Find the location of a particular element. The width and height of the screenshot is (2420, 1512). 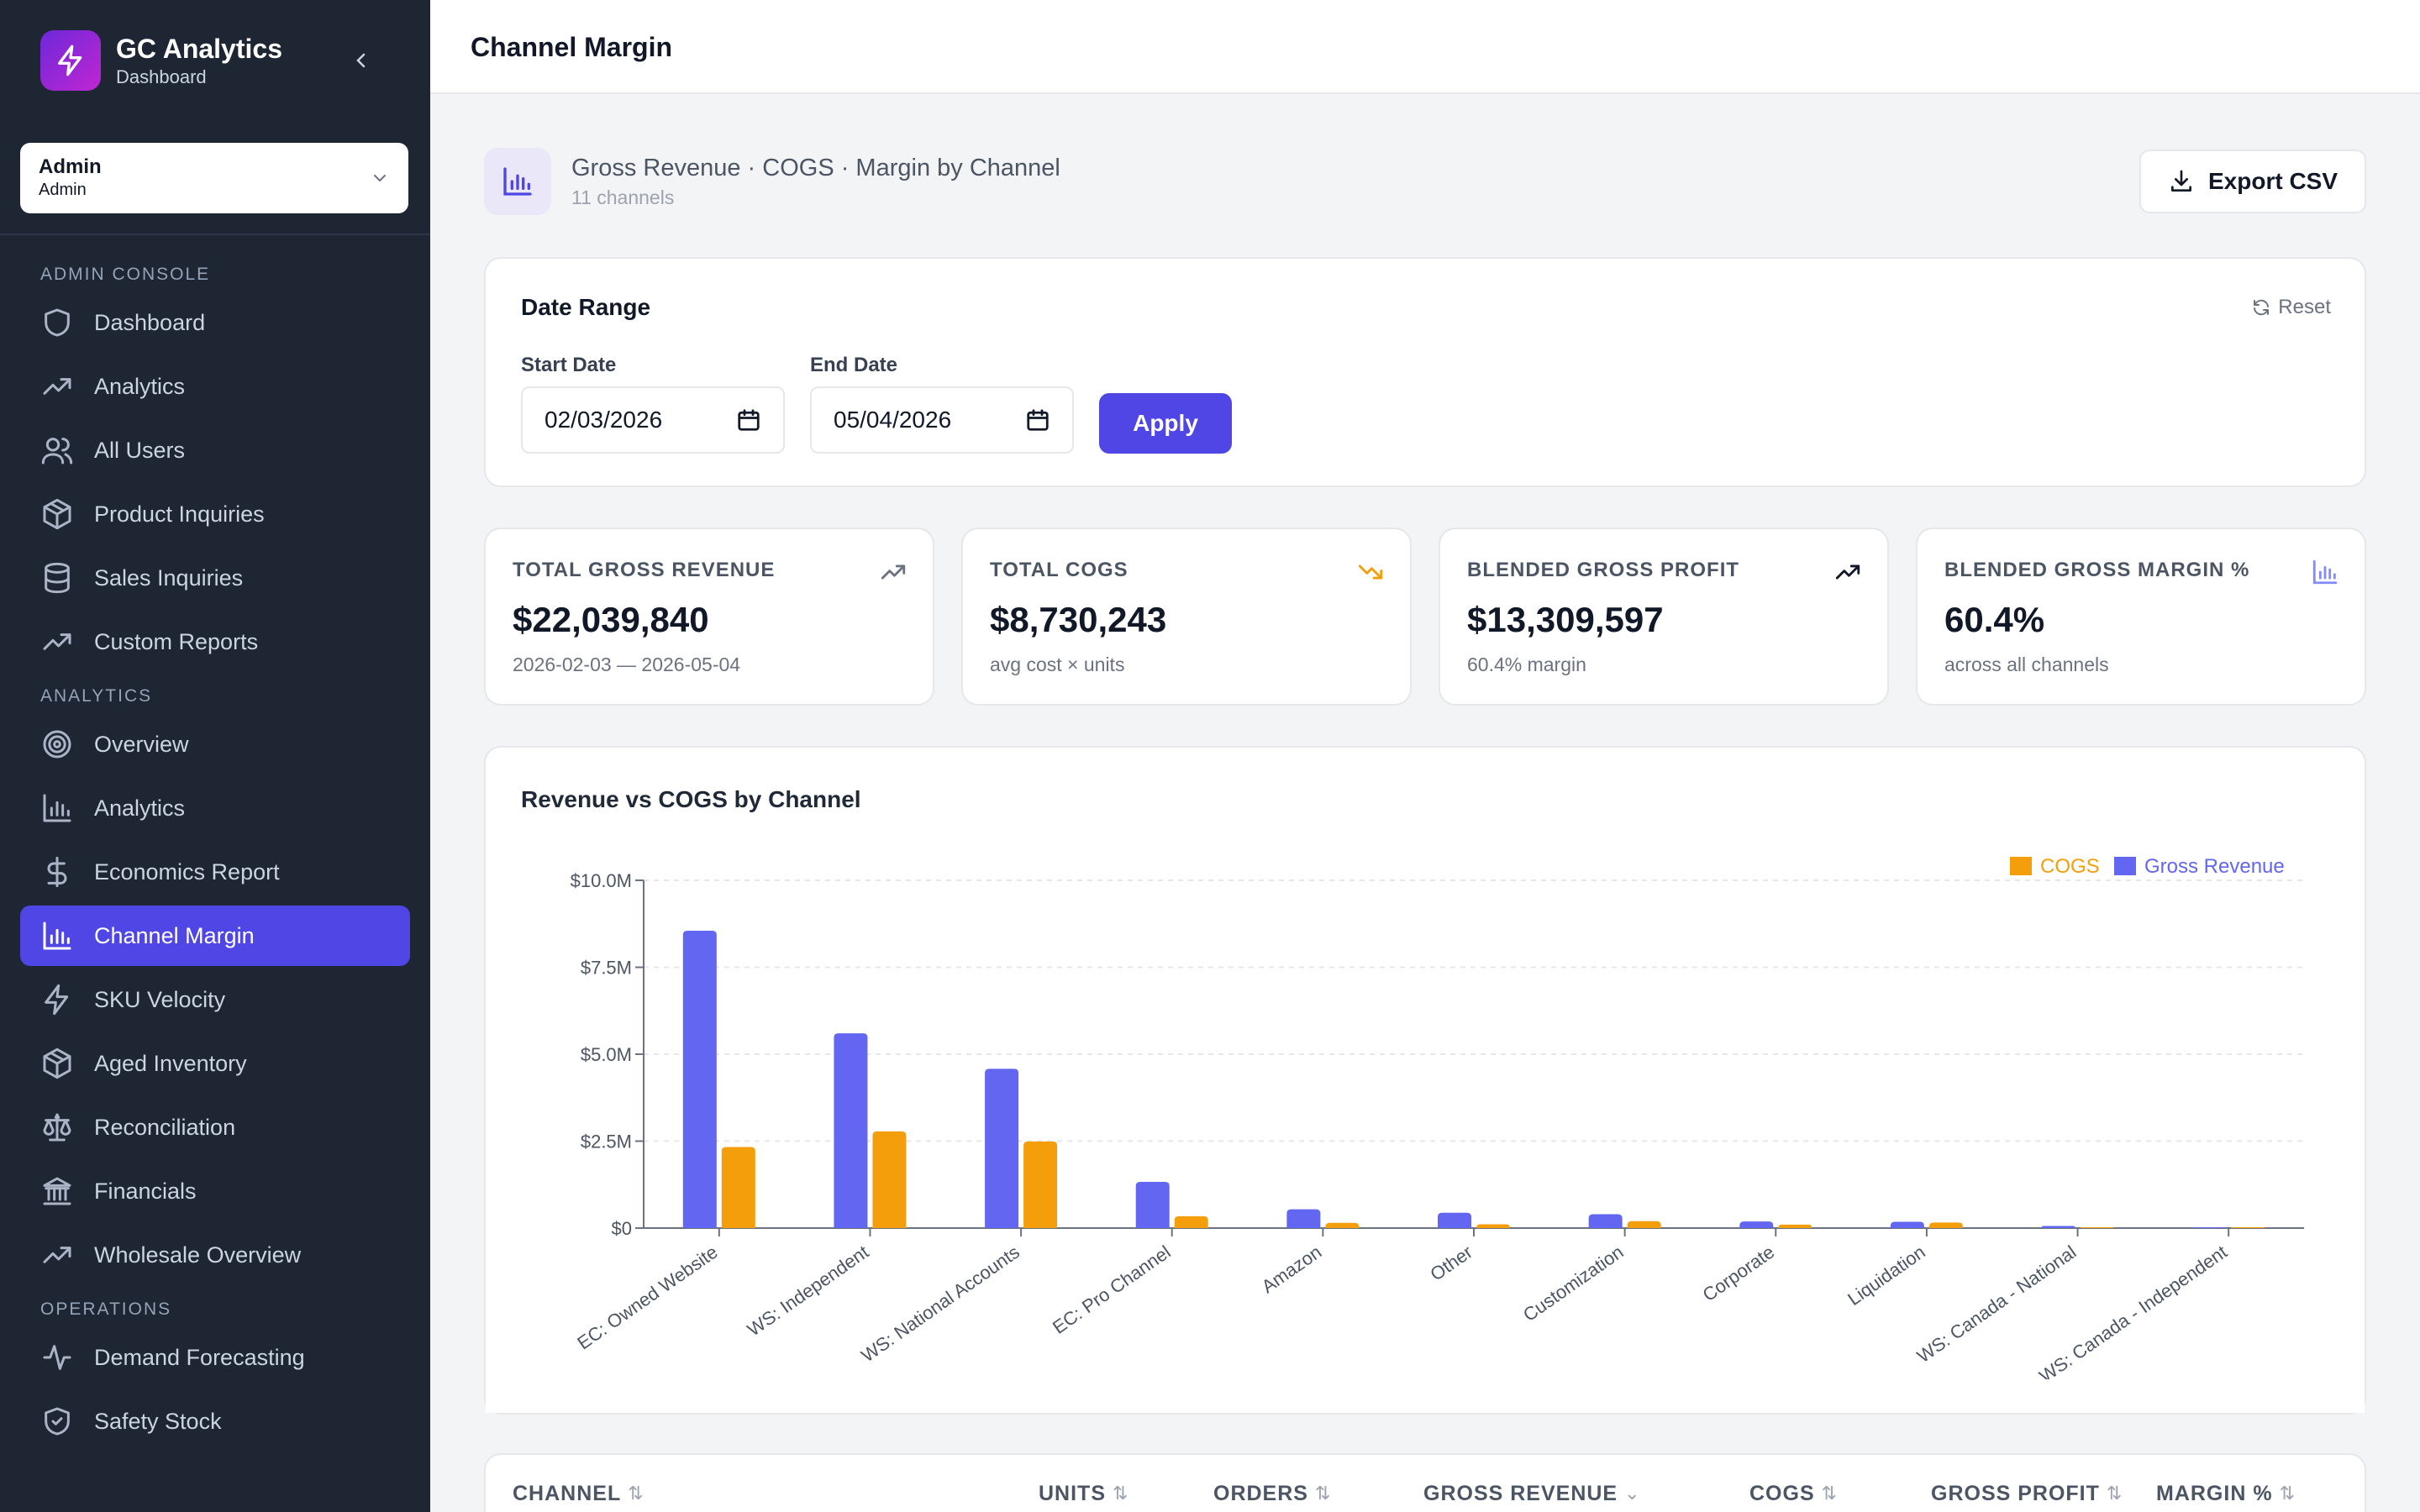

sidebar-item-label: Overview is located at coordinates (142, 744).